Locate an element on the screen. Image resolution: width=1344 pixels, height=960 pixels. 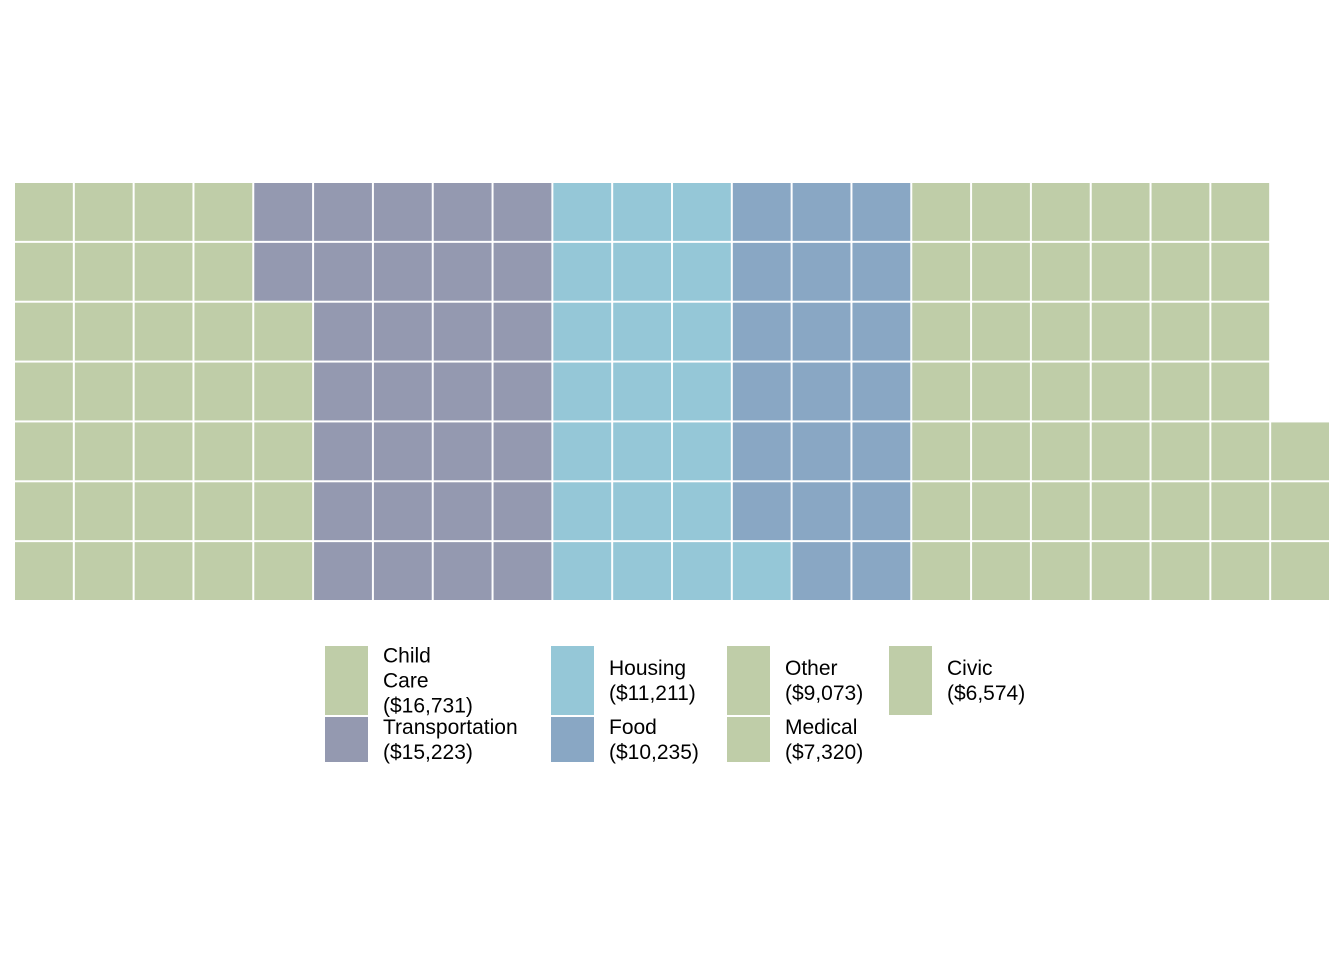
legend-label-housing-line-1: Housing is located at coordinates (647, 668).